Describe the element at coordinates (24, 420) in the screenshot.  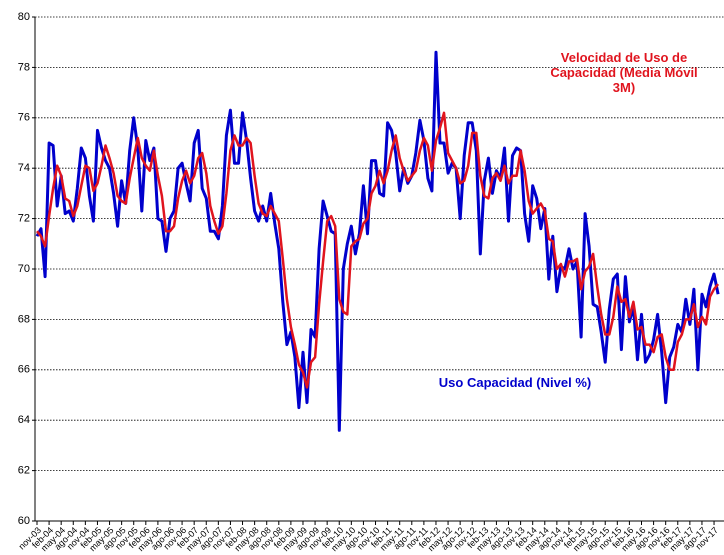
I see `y-tick-label: 64` at that location.